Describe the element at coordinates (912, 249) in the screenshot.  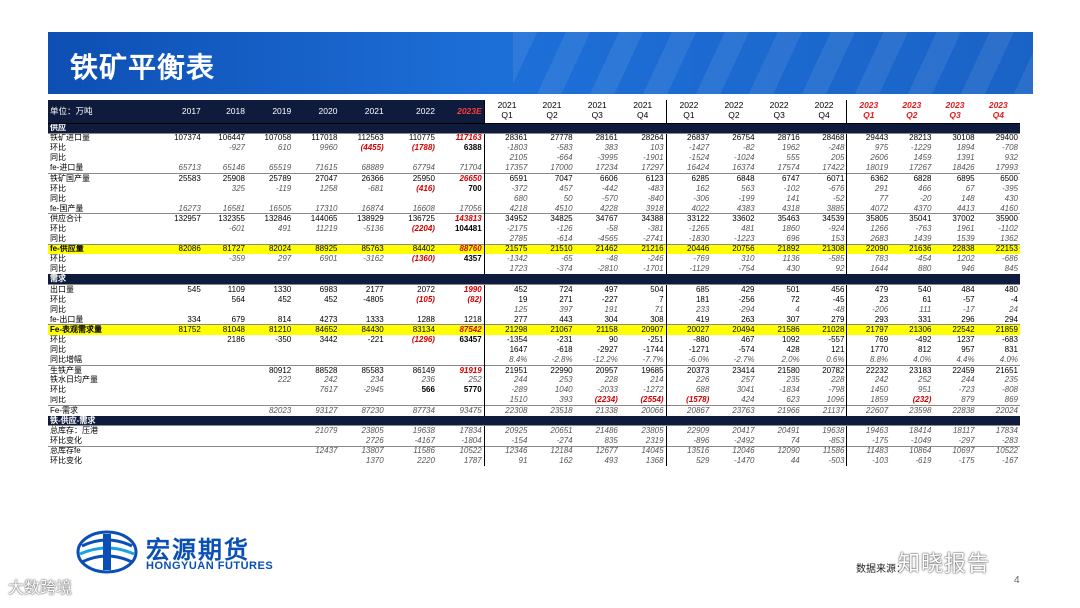
I see `table-cell: 21636` at that location.